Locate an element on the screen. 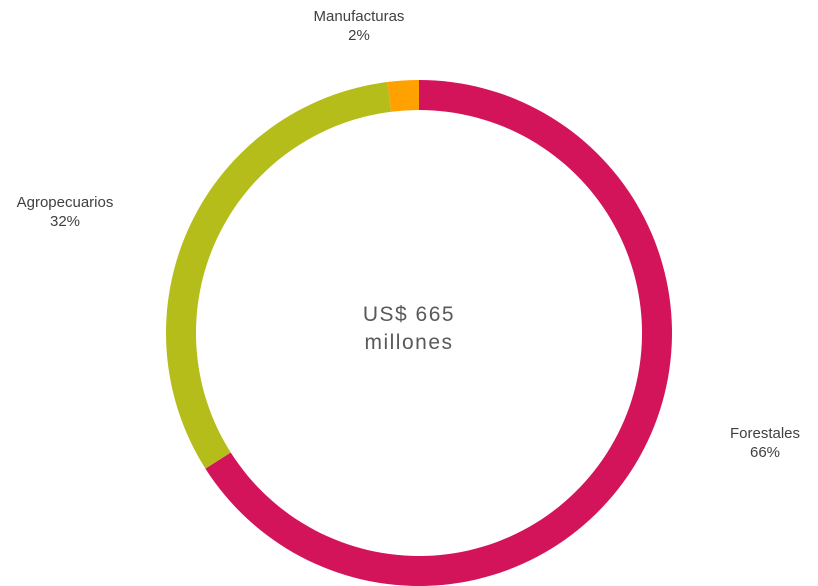  slice-name-manufacturas: Manufacturas is located at coordinates (359, 16).